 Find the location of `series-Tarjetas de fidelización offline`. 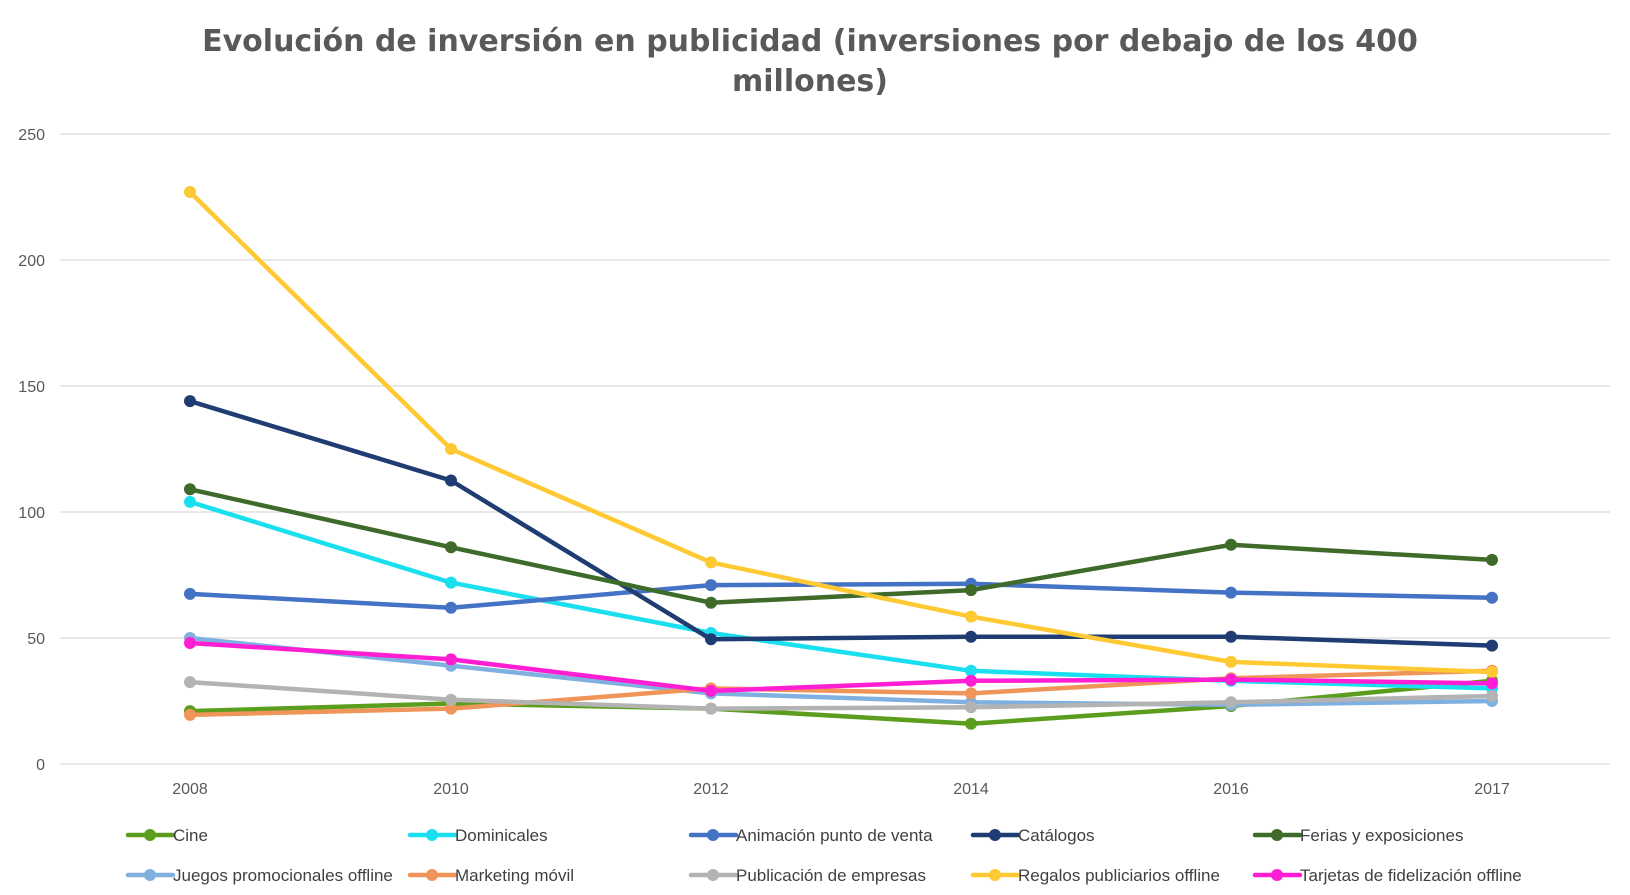

series-Tarjetas de fidelización offline is located at coordinates (841, 667).